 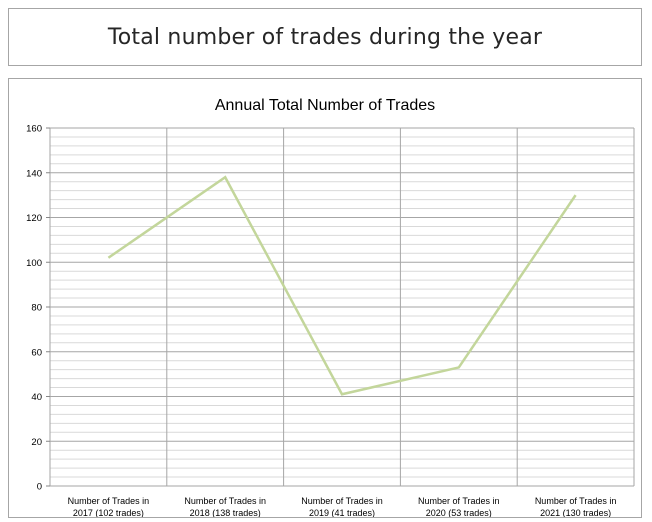 What do you see at coordinates (36, 397) in the screenshot?
I see `y-tick-label: 40` at bounding box center [36, 397].